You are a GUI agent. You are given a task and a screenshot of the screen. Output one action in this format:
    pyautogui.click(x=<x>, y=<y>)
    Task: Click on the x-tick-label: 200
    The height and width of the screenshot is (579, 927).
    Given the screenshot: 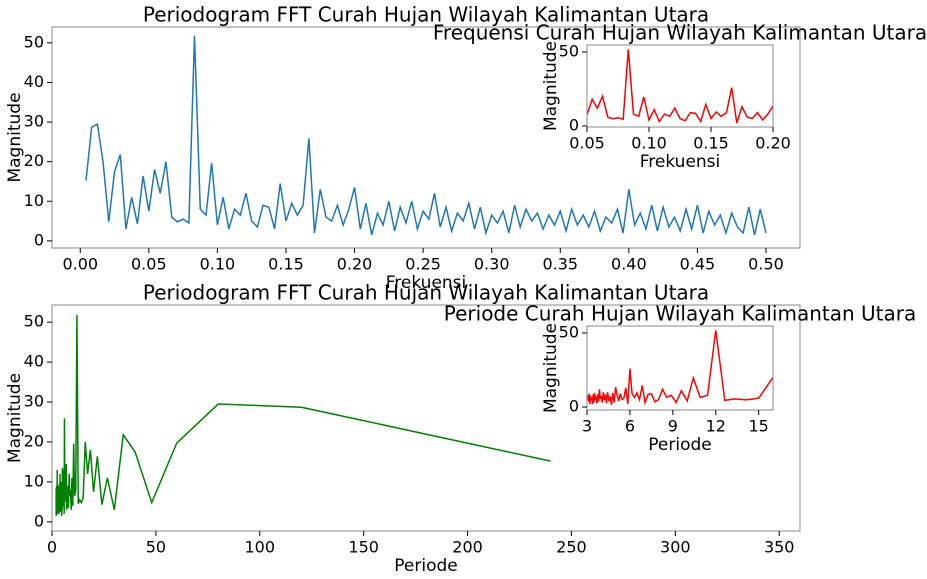 What is the action you would take?
    pyautogui.click(x=467, y=547)
    